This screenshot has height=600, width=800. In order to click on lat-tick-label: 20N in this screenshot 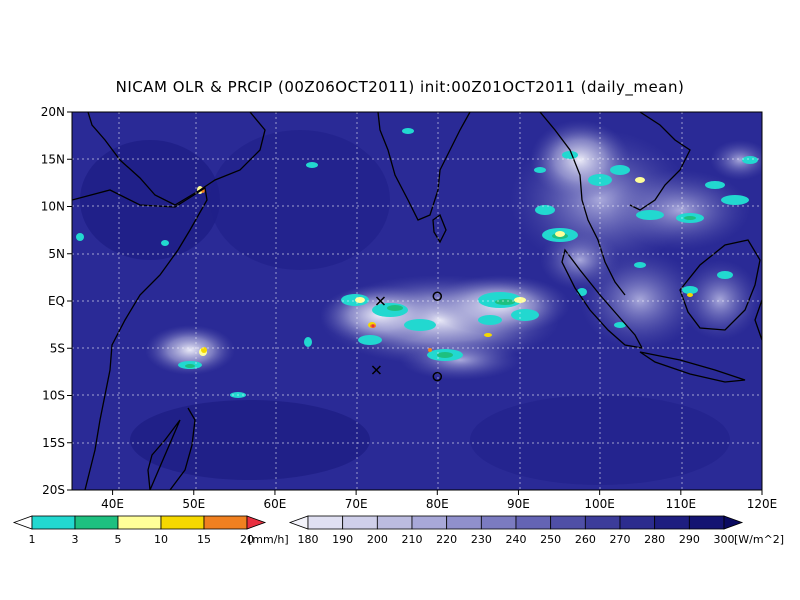, I will do `click(53, 112)`.